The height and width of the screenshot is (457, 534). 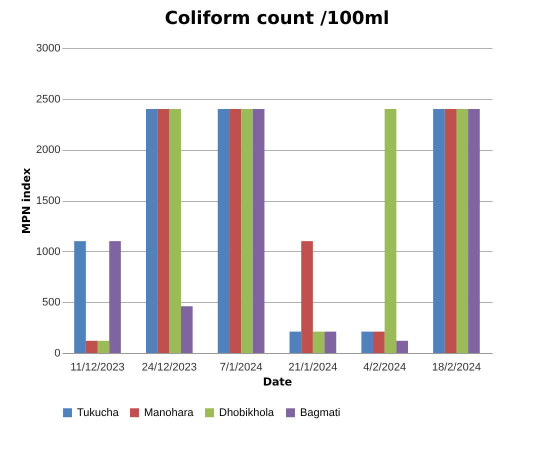 What do you see at coordinates (456, 368) in the screenshot?
I see `x-tick-label: 18/2/2024` at bounding box center [456, 368].